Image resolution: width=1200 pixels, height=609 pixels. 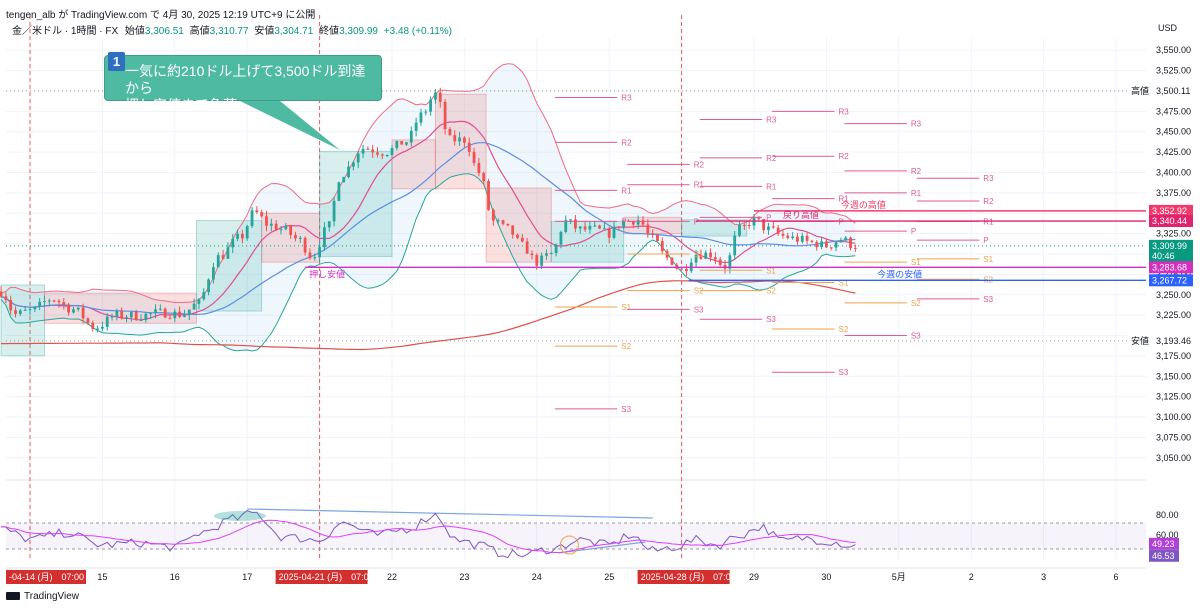 I want to click on pivot-label-1-s3: S3, so click(x=699, y=309).